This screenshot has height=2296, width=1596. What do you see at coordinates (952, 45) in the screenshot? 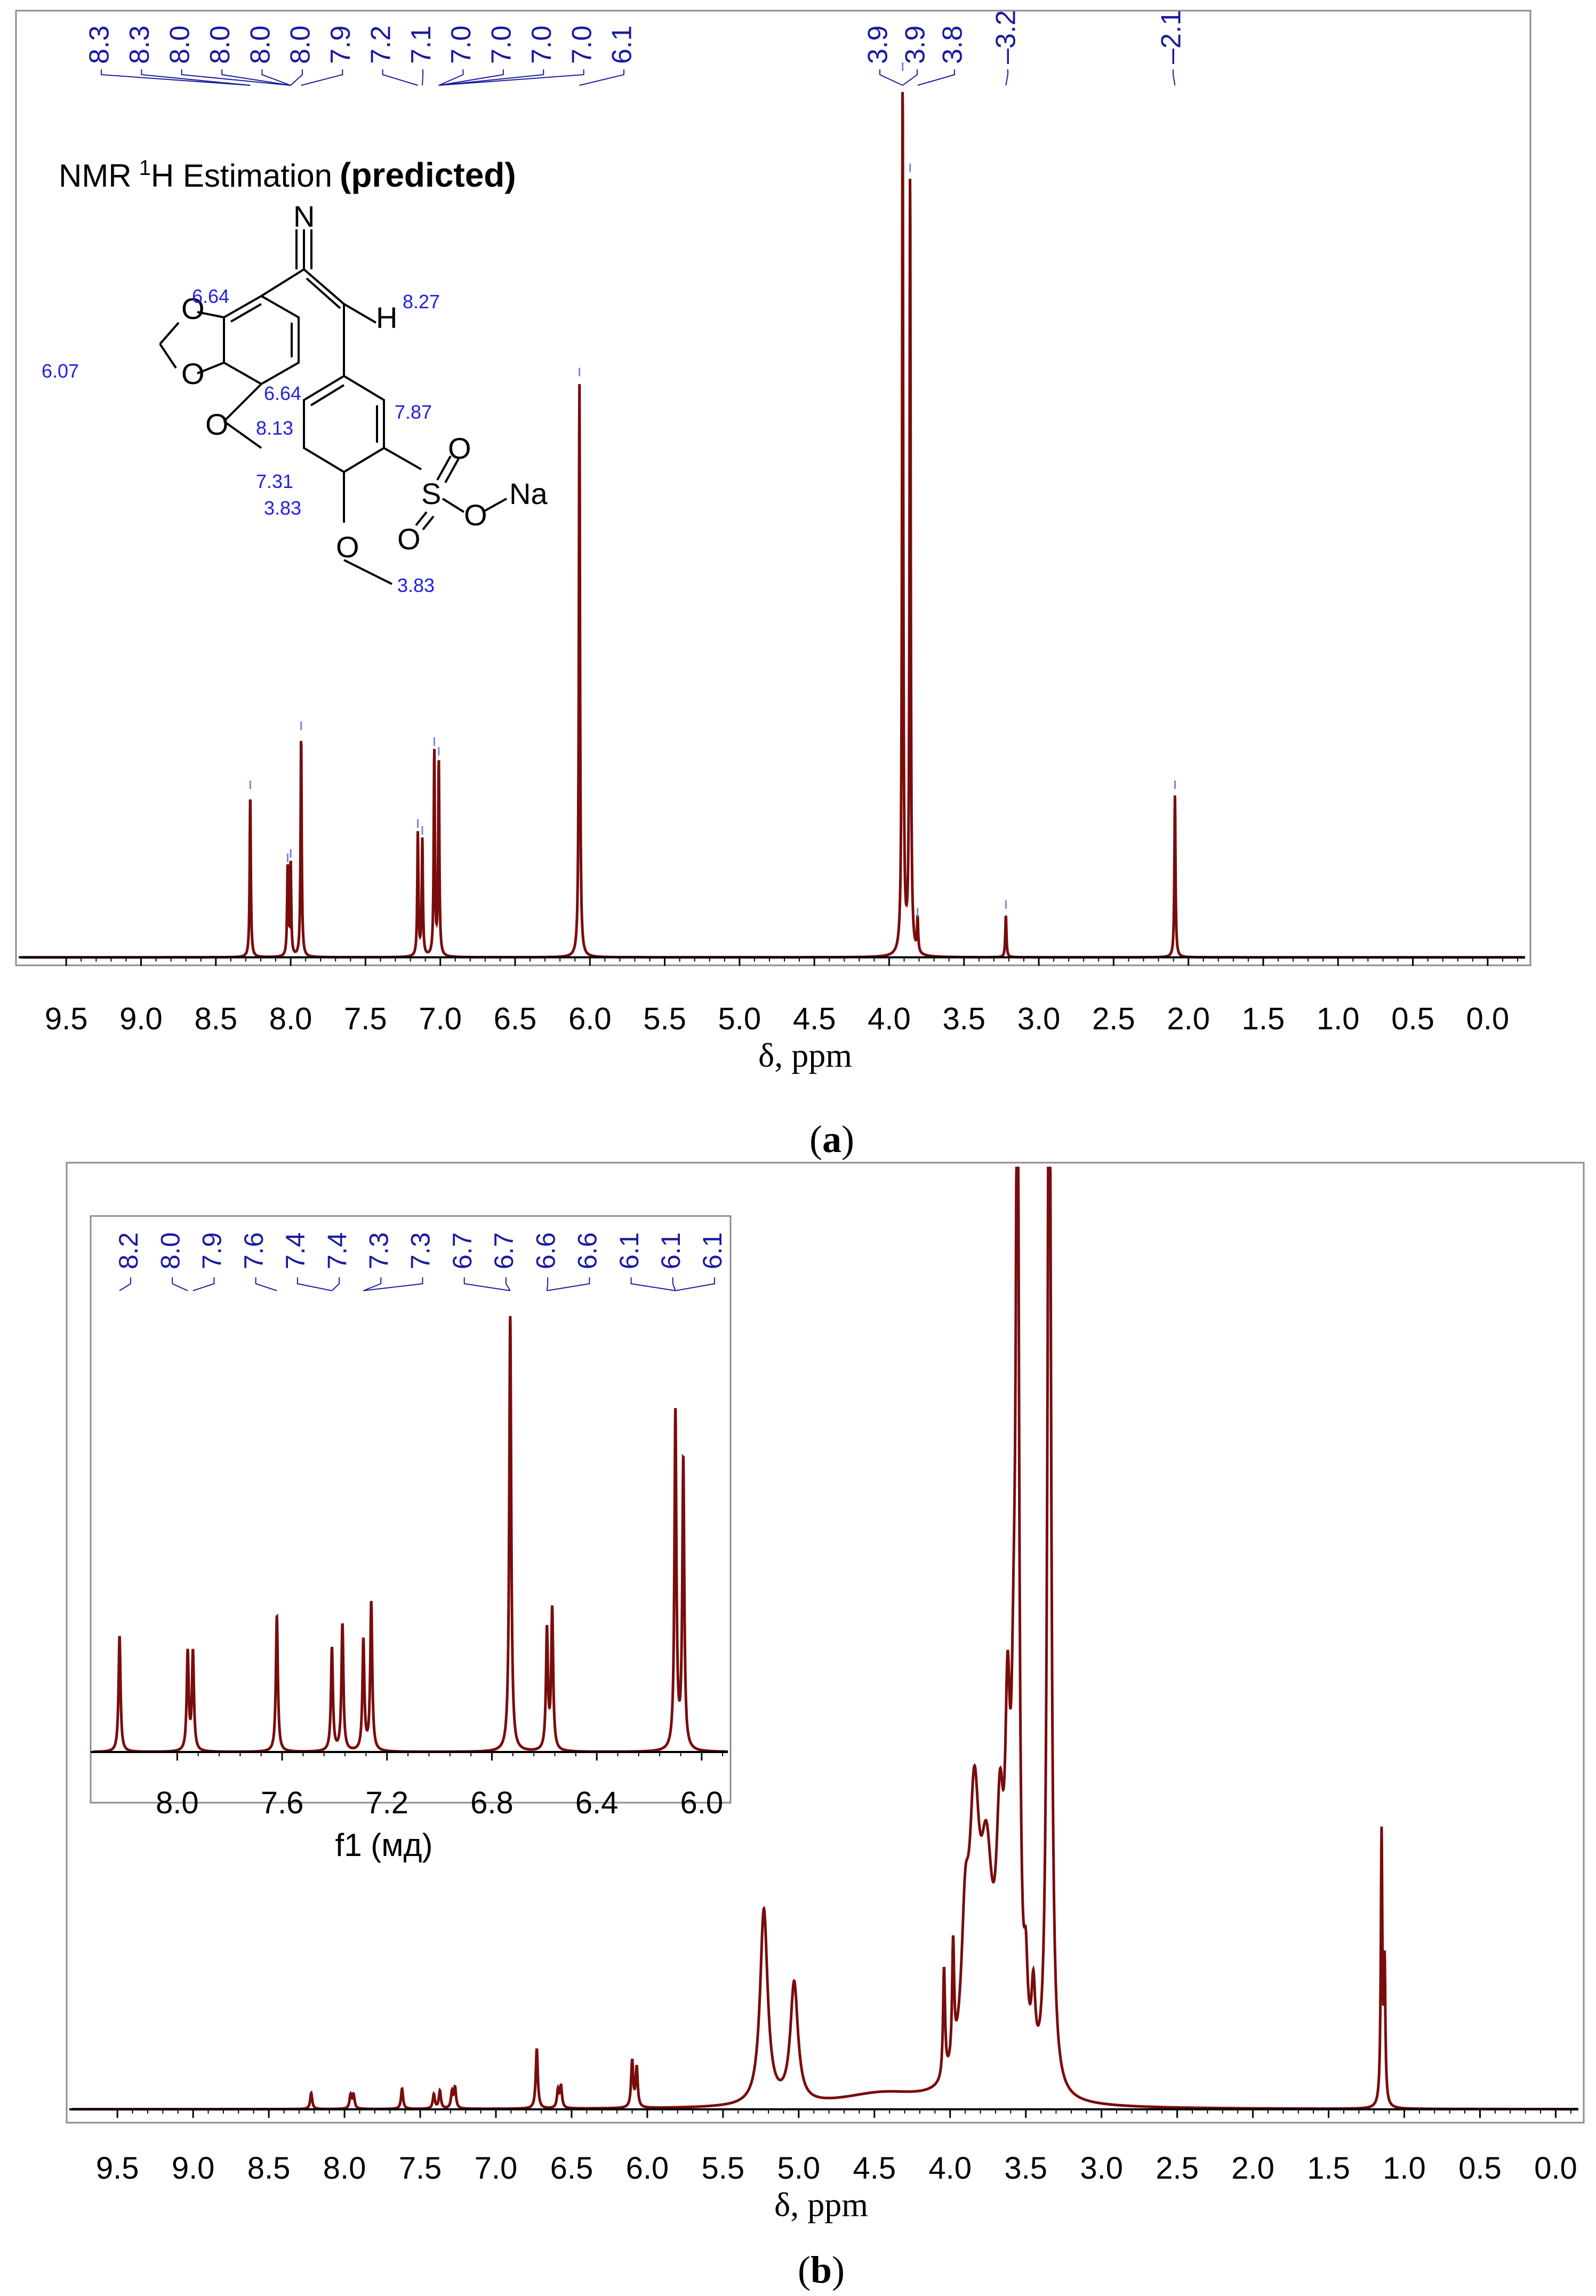
I see `peak-label: 3.8` at bounding box center [952, 45].